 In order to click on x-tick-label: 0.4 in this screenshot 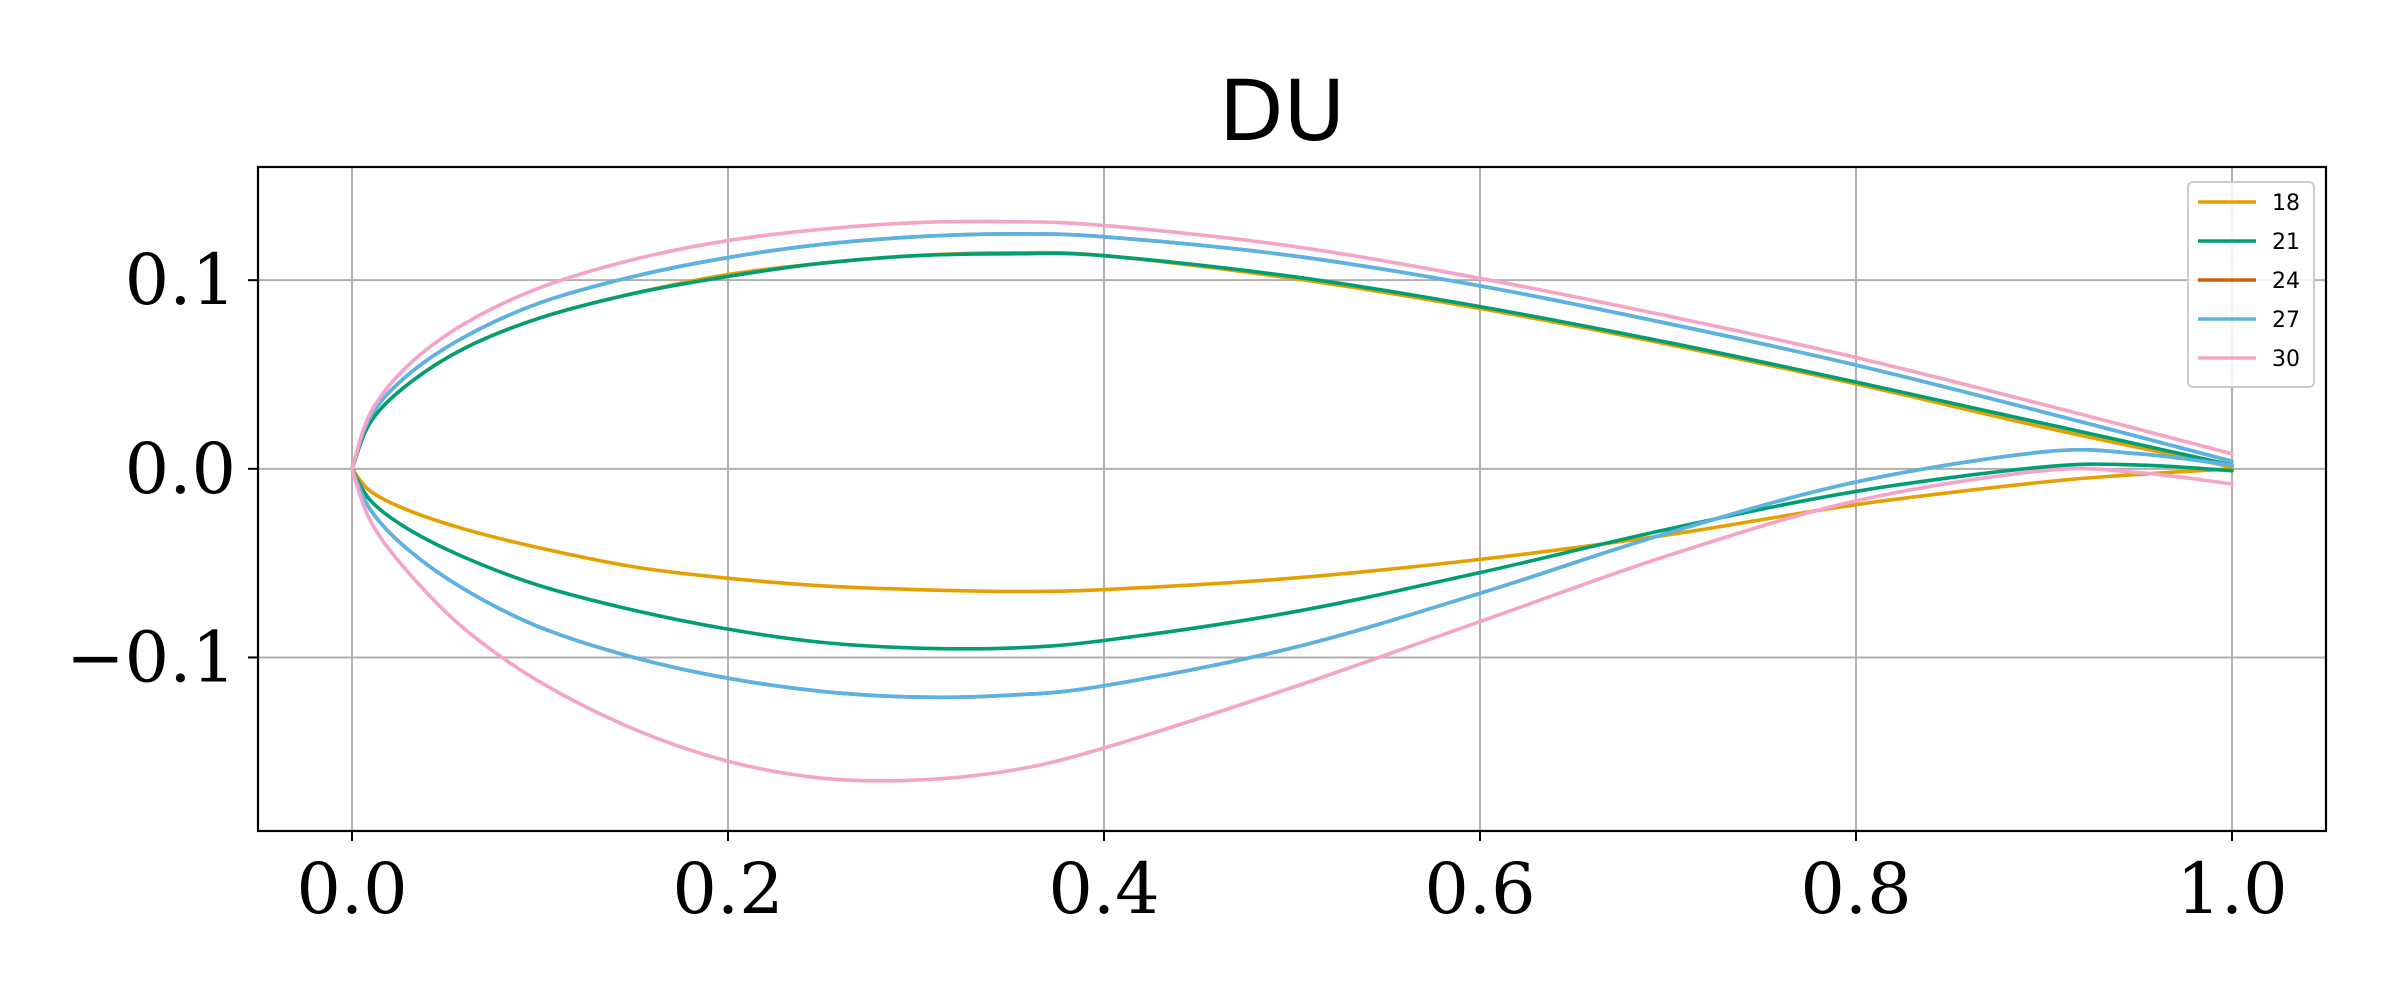, I will do `click(1103, 889)`.